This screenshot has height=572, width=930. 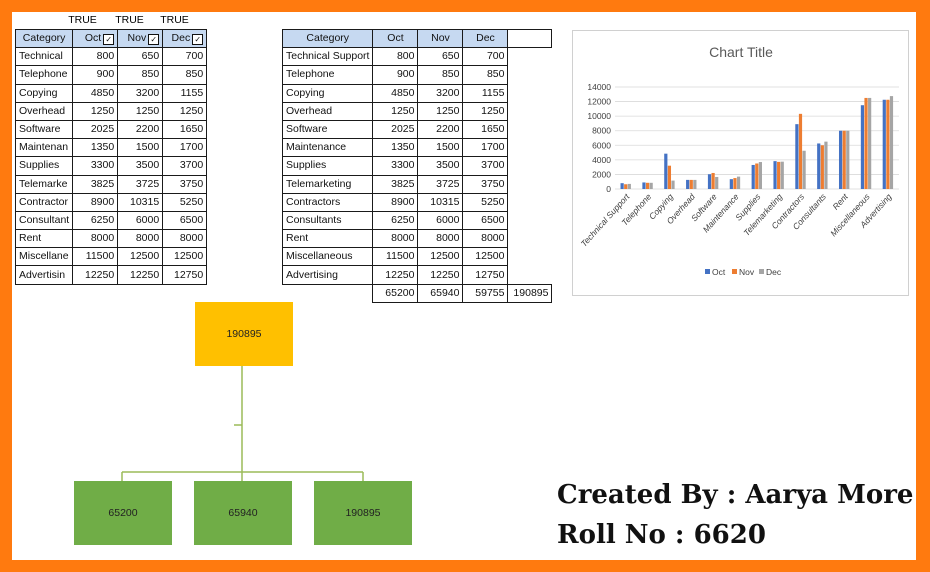 I want to click on table2-category-cell: Miscellaneous, so click(x=327, y=257).